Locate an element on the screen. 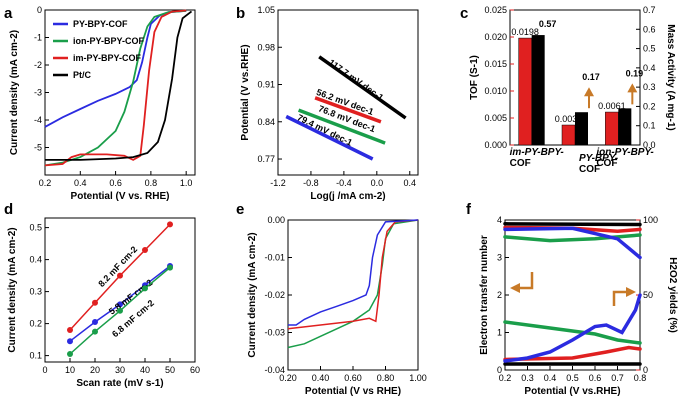 The width and height of the screenshot is (685, 402). category-label: ion-PY-BPY- is located at coordinates (625, 152).